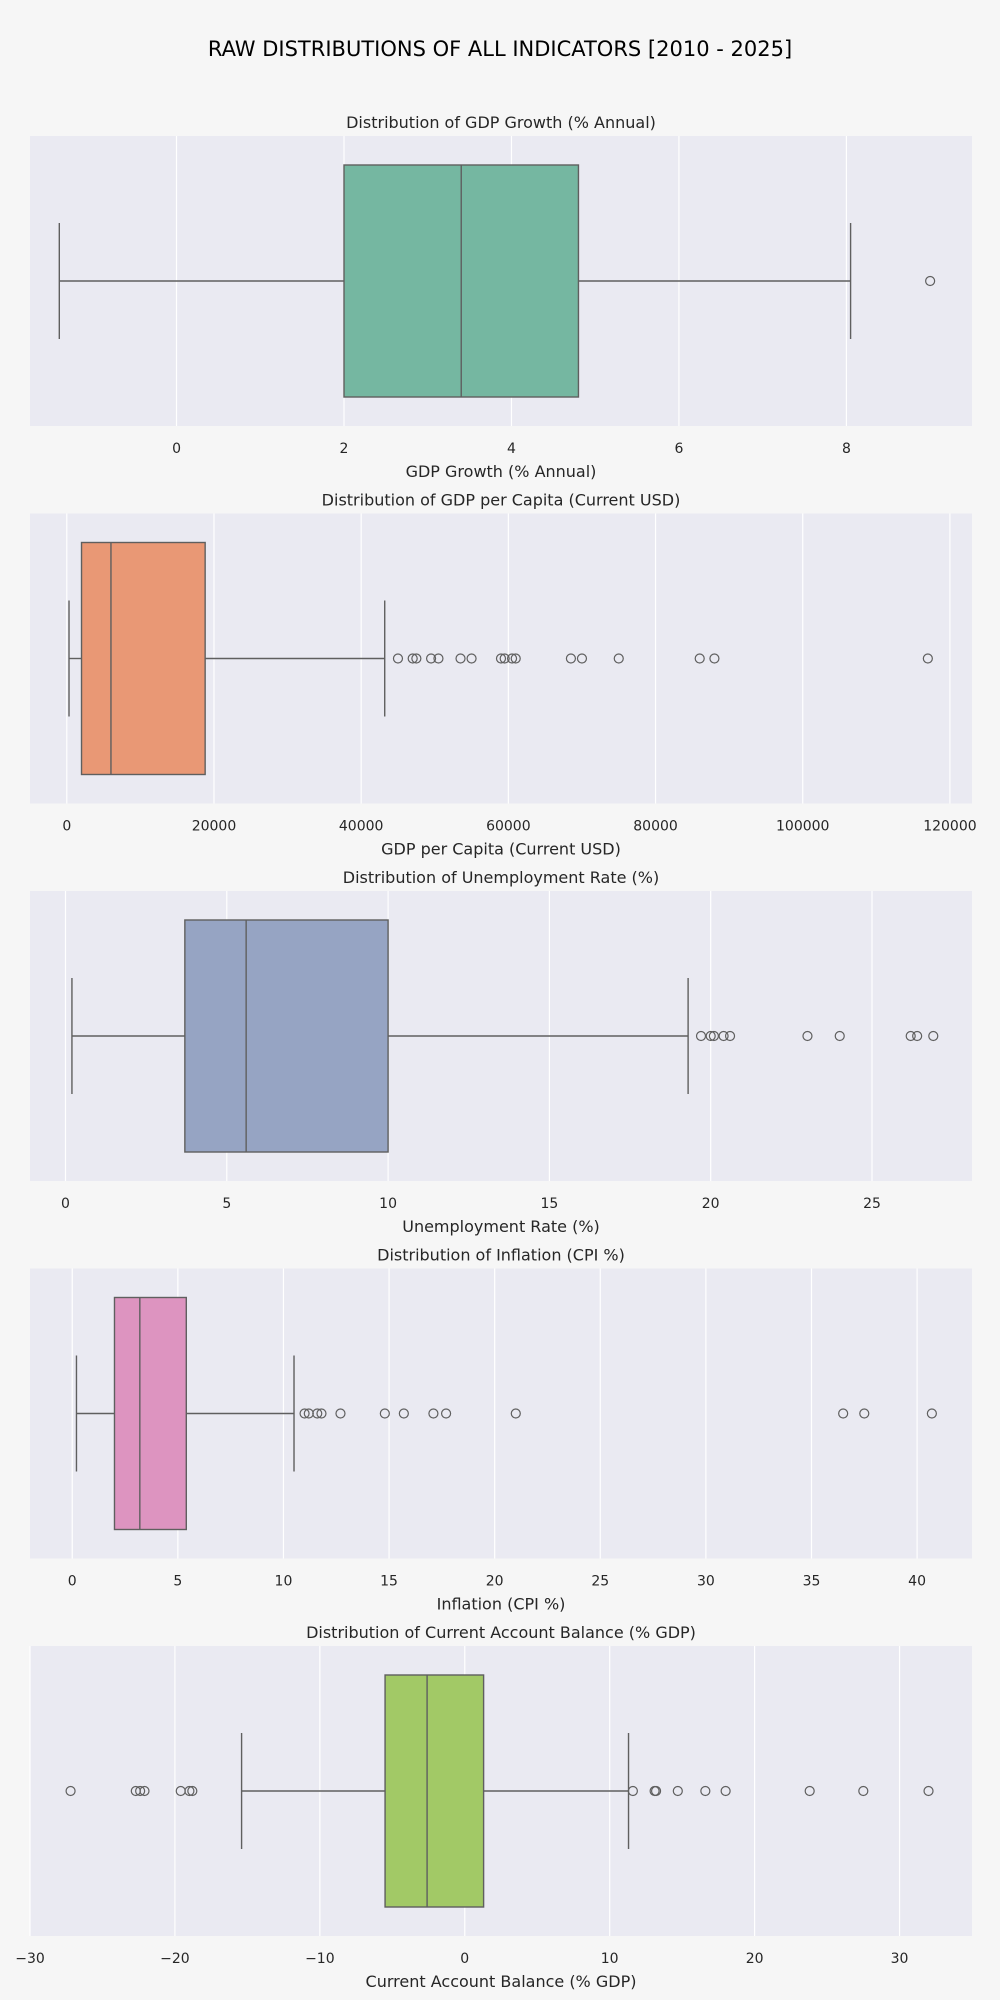 This screenshot has height=2000, width=1000. What do you see at coordinates (30, 1959) in the screenshot?
I see `x-tick-label: −30` at bounding box center [30, 1959].